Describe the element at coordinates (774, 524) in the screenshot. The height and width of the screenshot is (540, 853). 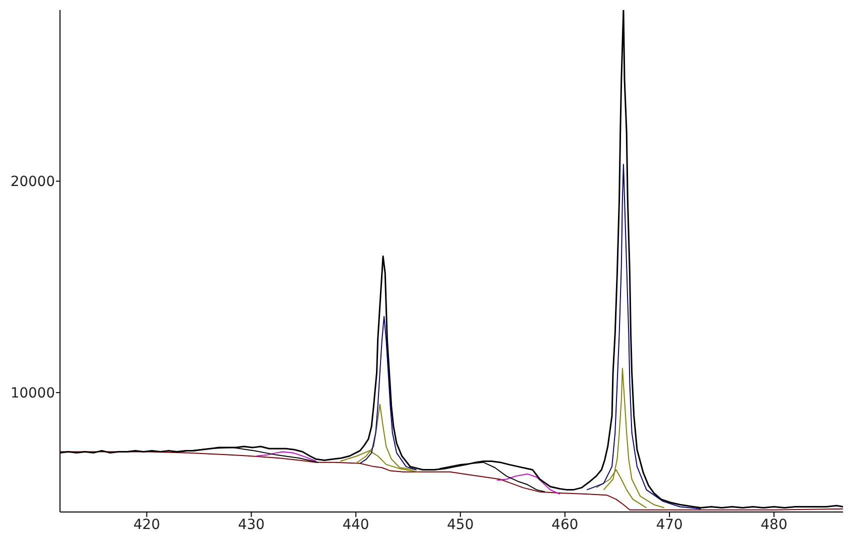
I see `x-tick-label: 480` at that location.